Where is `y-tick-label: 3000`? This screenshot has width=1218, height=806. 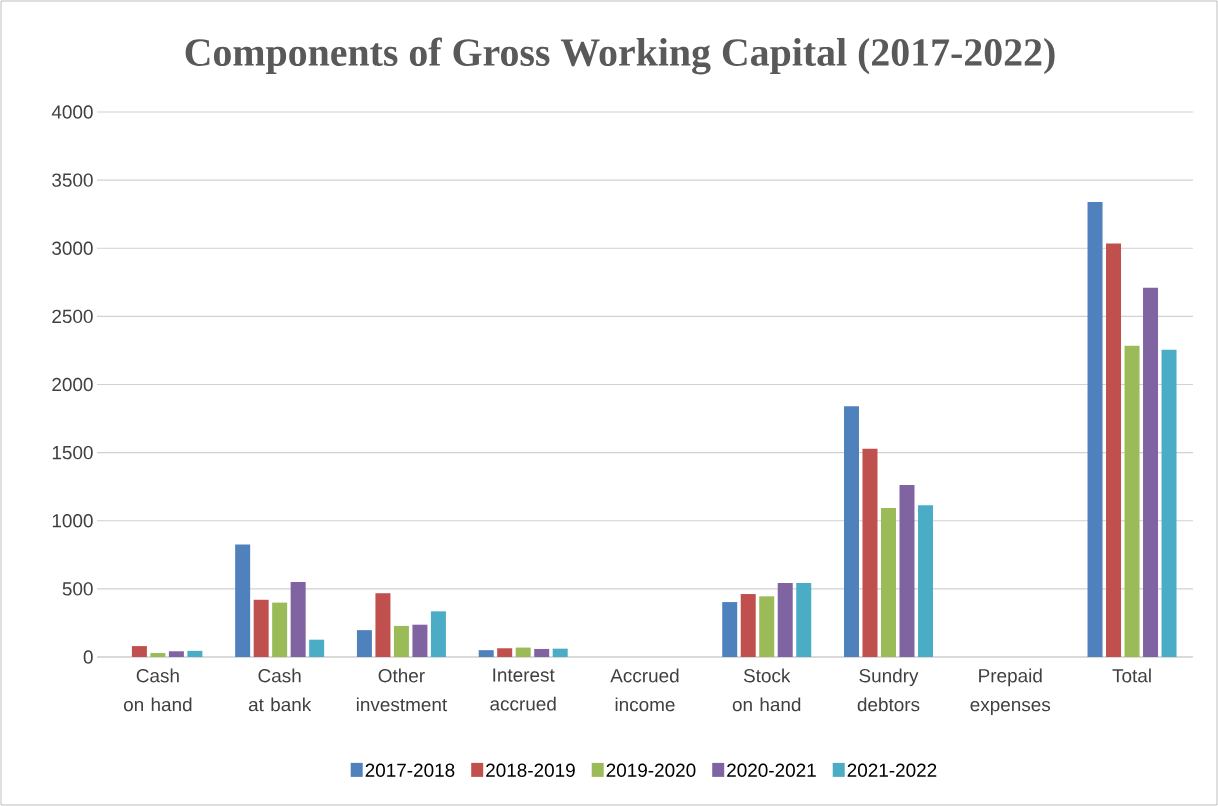 y-tick-label: 3000 is located at coordinates (72, 248).